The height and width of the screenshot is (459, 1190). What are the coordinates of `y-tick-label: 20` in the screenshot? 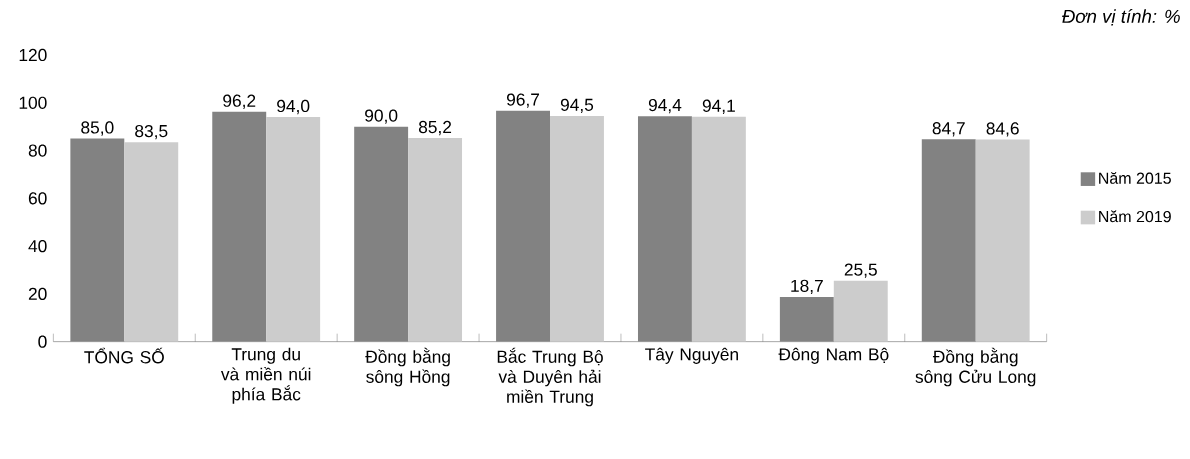 It's located at (37, 294).